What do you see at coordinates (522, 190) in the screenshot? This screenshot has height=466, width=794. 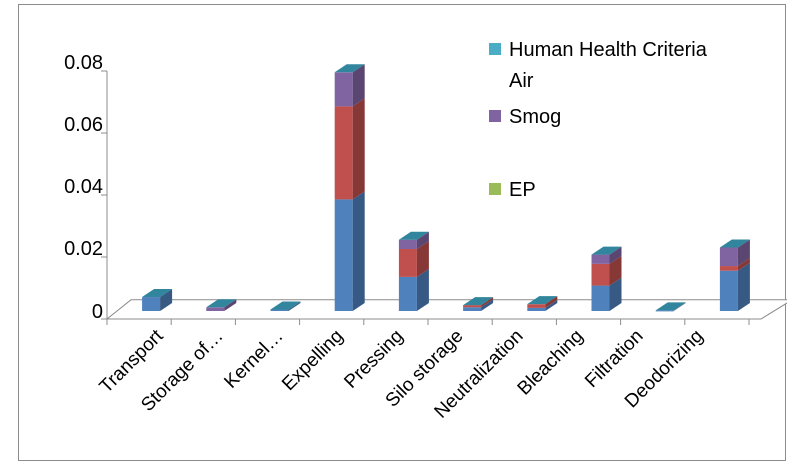 I see `legend-label-ep: EP` at bounding box center [522, 190].